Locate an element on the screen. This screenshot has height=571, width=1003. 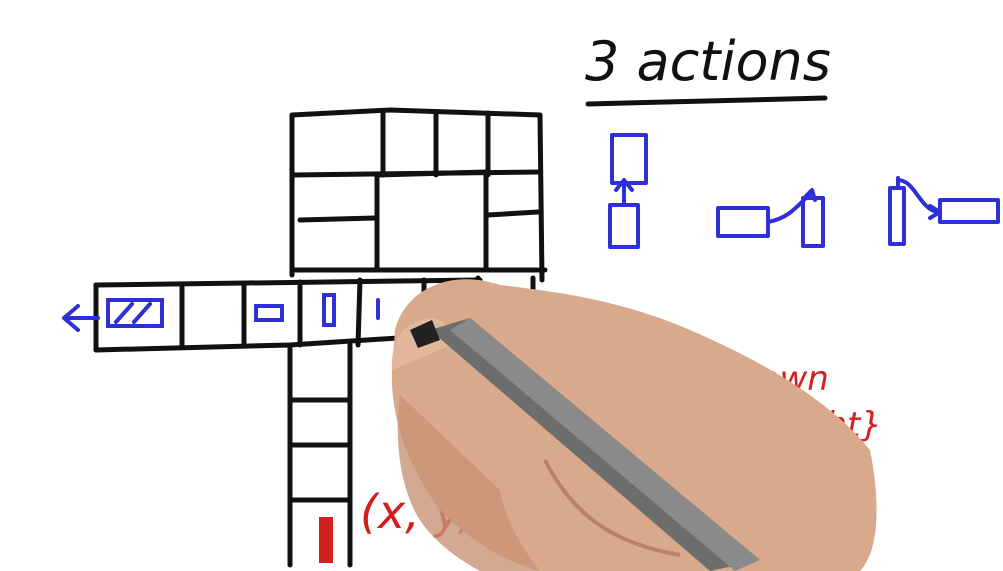
action-turn-left is located at coordinates (770, 218).